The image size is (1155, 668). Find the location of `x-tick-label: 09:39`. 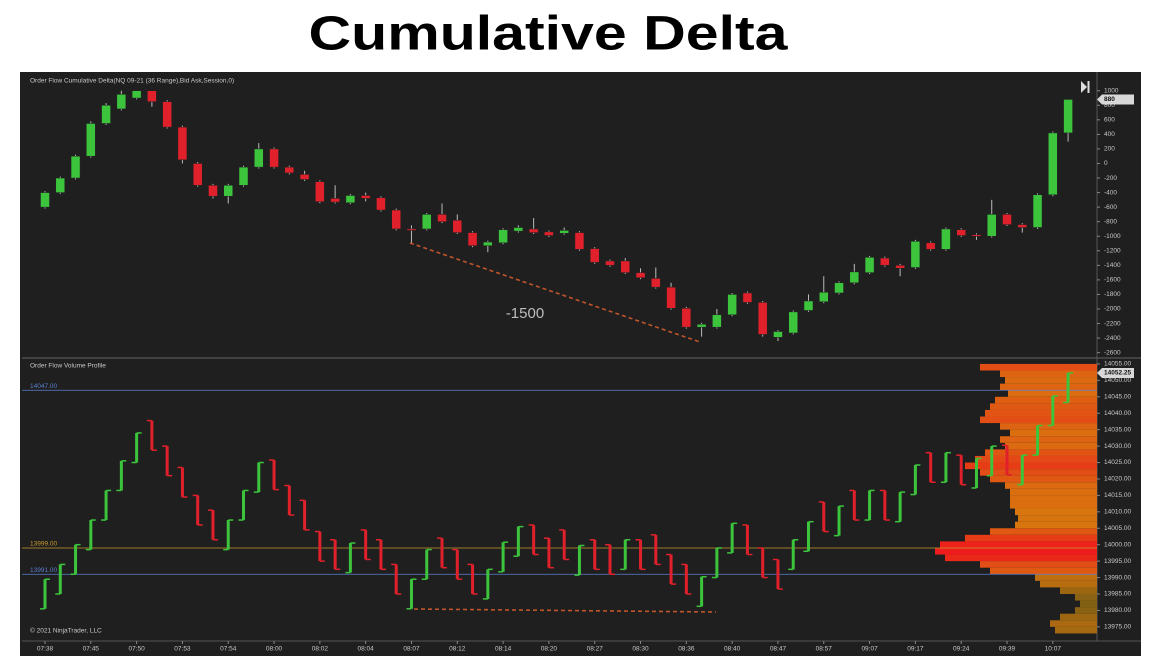

x-tick-label: 09:39 is located at coordinates (1007, 649).